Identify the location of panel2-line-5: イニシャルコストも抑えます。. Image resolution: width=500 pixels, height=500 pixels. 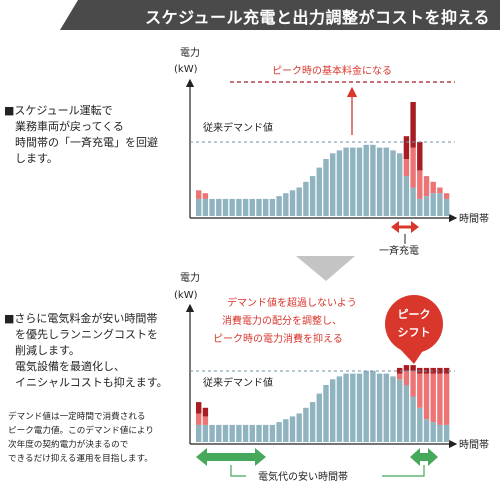
(86, 382).